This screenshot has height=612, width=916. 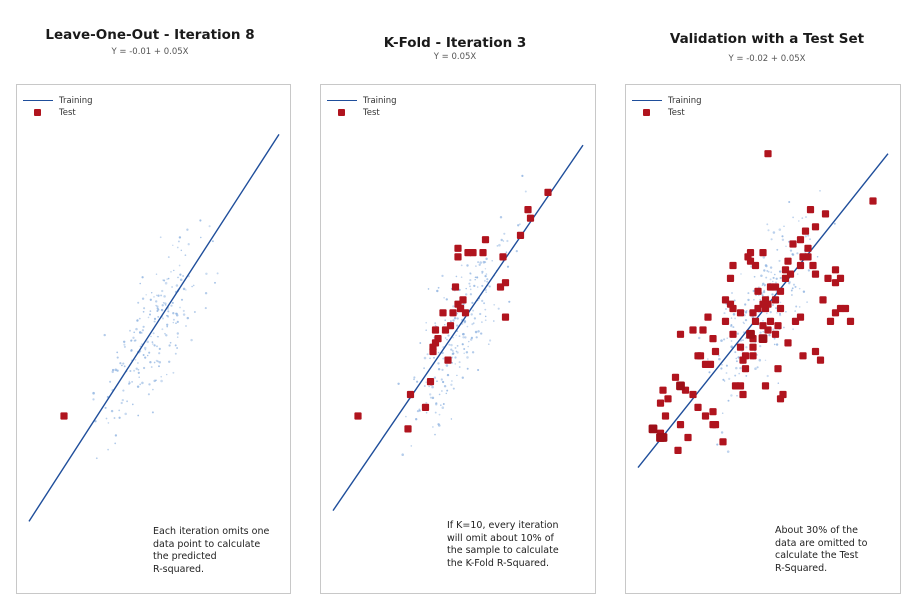 I want to click on test-points, so click(x=64, y=416).